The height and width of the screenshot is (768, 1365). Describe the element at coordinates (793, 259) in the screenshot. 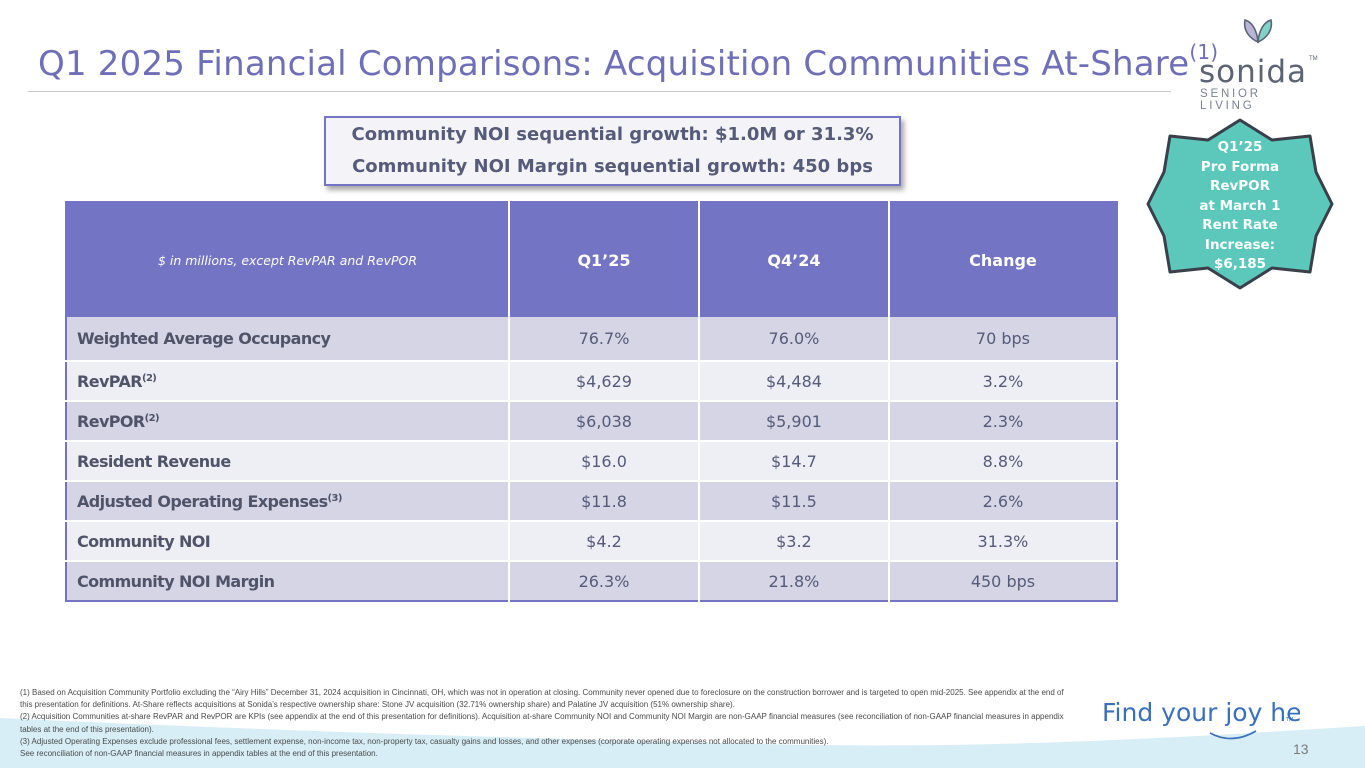

I see `column-header-q424: Q4’24` at that location.